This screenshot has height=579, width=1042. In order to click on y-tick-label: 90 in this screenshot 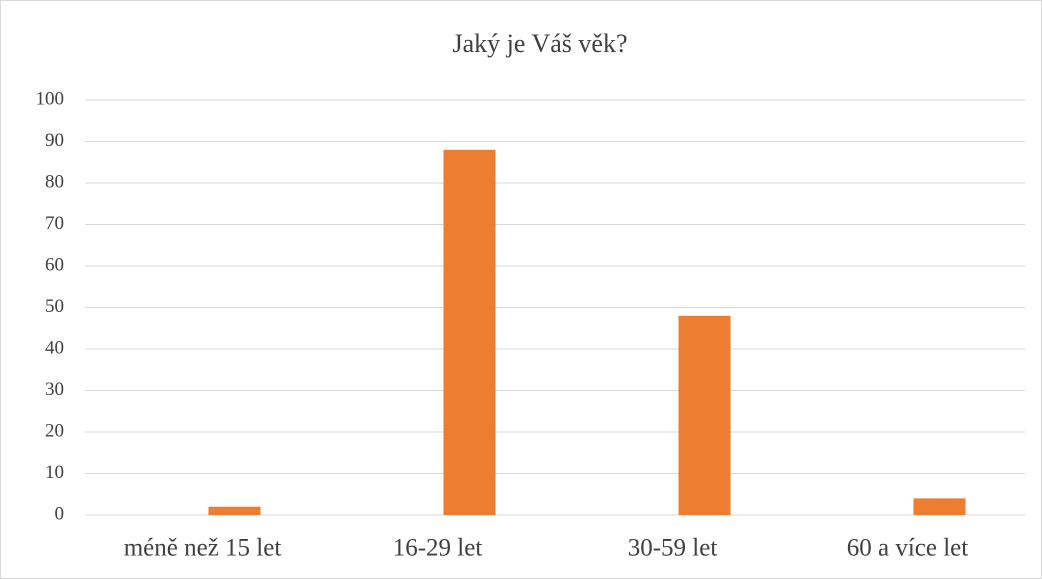, I will do `click(54, 140)`.